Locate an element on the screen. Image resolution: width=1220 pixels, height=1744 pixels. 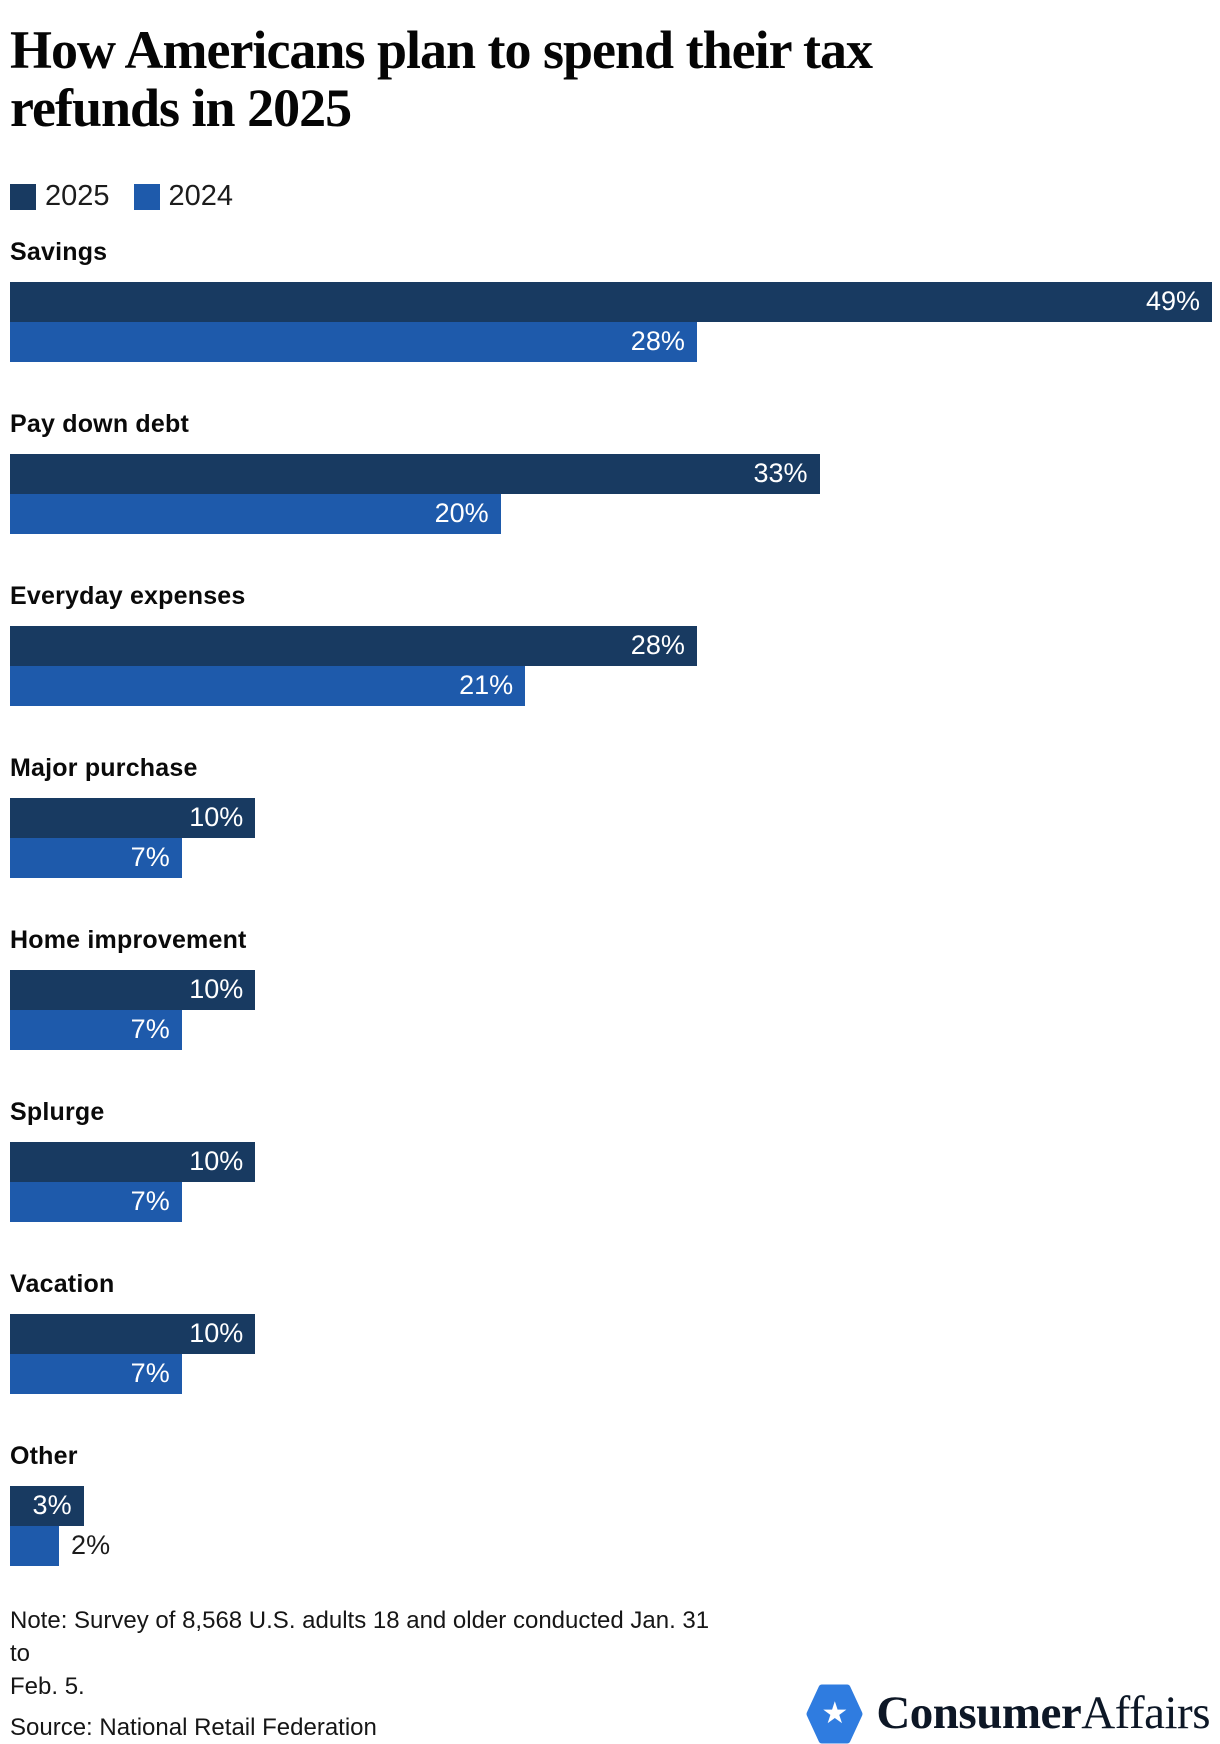
bar-row-2024: 20% is located at coordinates (611, 513).